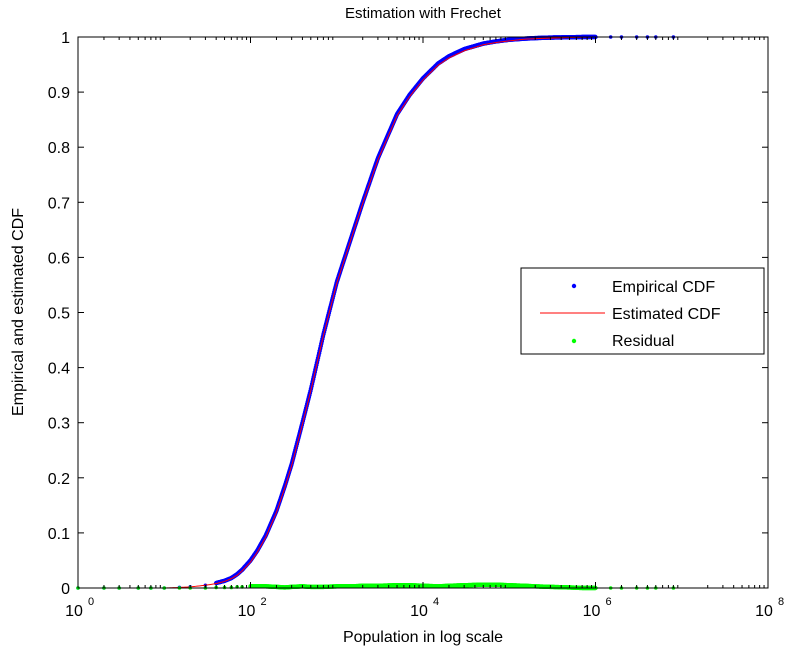 The image size is (792, 653). What do you see at coordinates (574, 341) in the screenshot?
I see `legend-marker-residual` at bounding box center [574, 341].